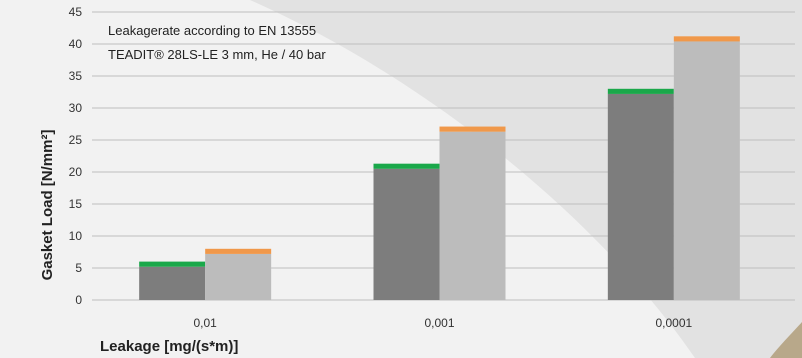 This screenshot has width=802, height=358. What do you see at coordinates (76, 76) in the screenshot?
I see `y-tick-label: 35` at bounding box center [76, 76].